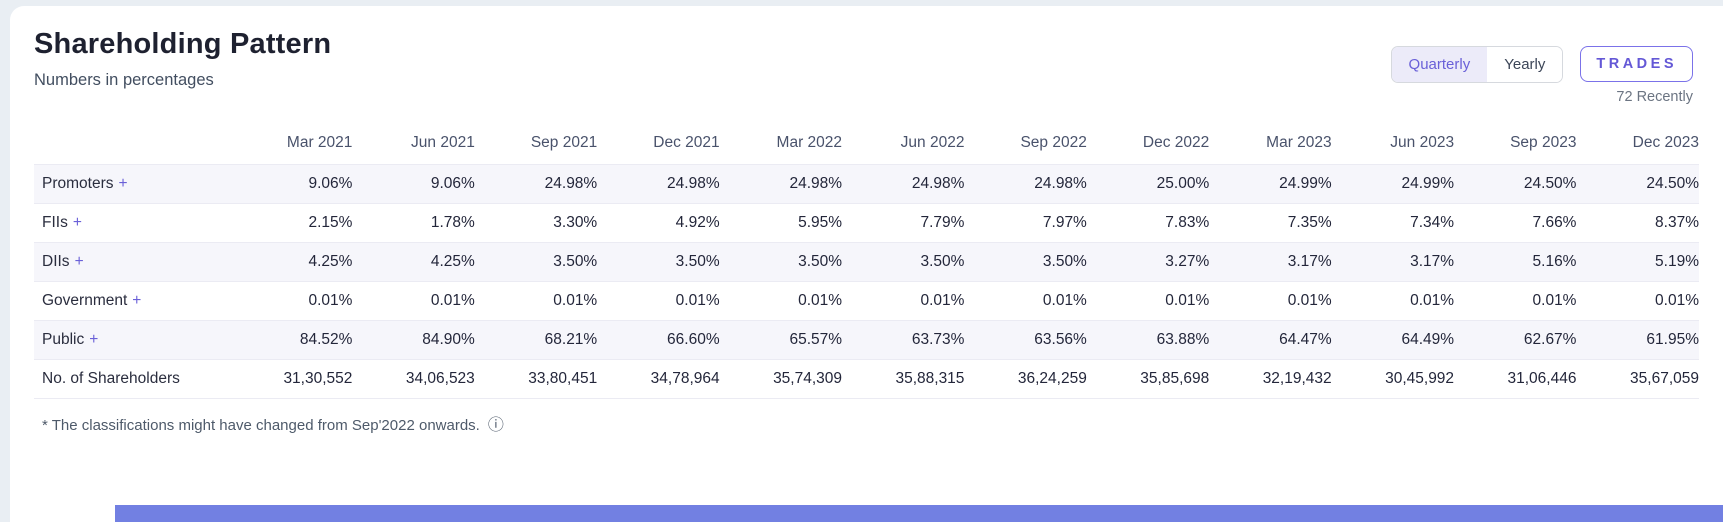 This screenshot has width=1723, height=522. Describe the element at coordinates (1053, 142) in the screenshot. I see `column-header: Sep 2022` at that location.